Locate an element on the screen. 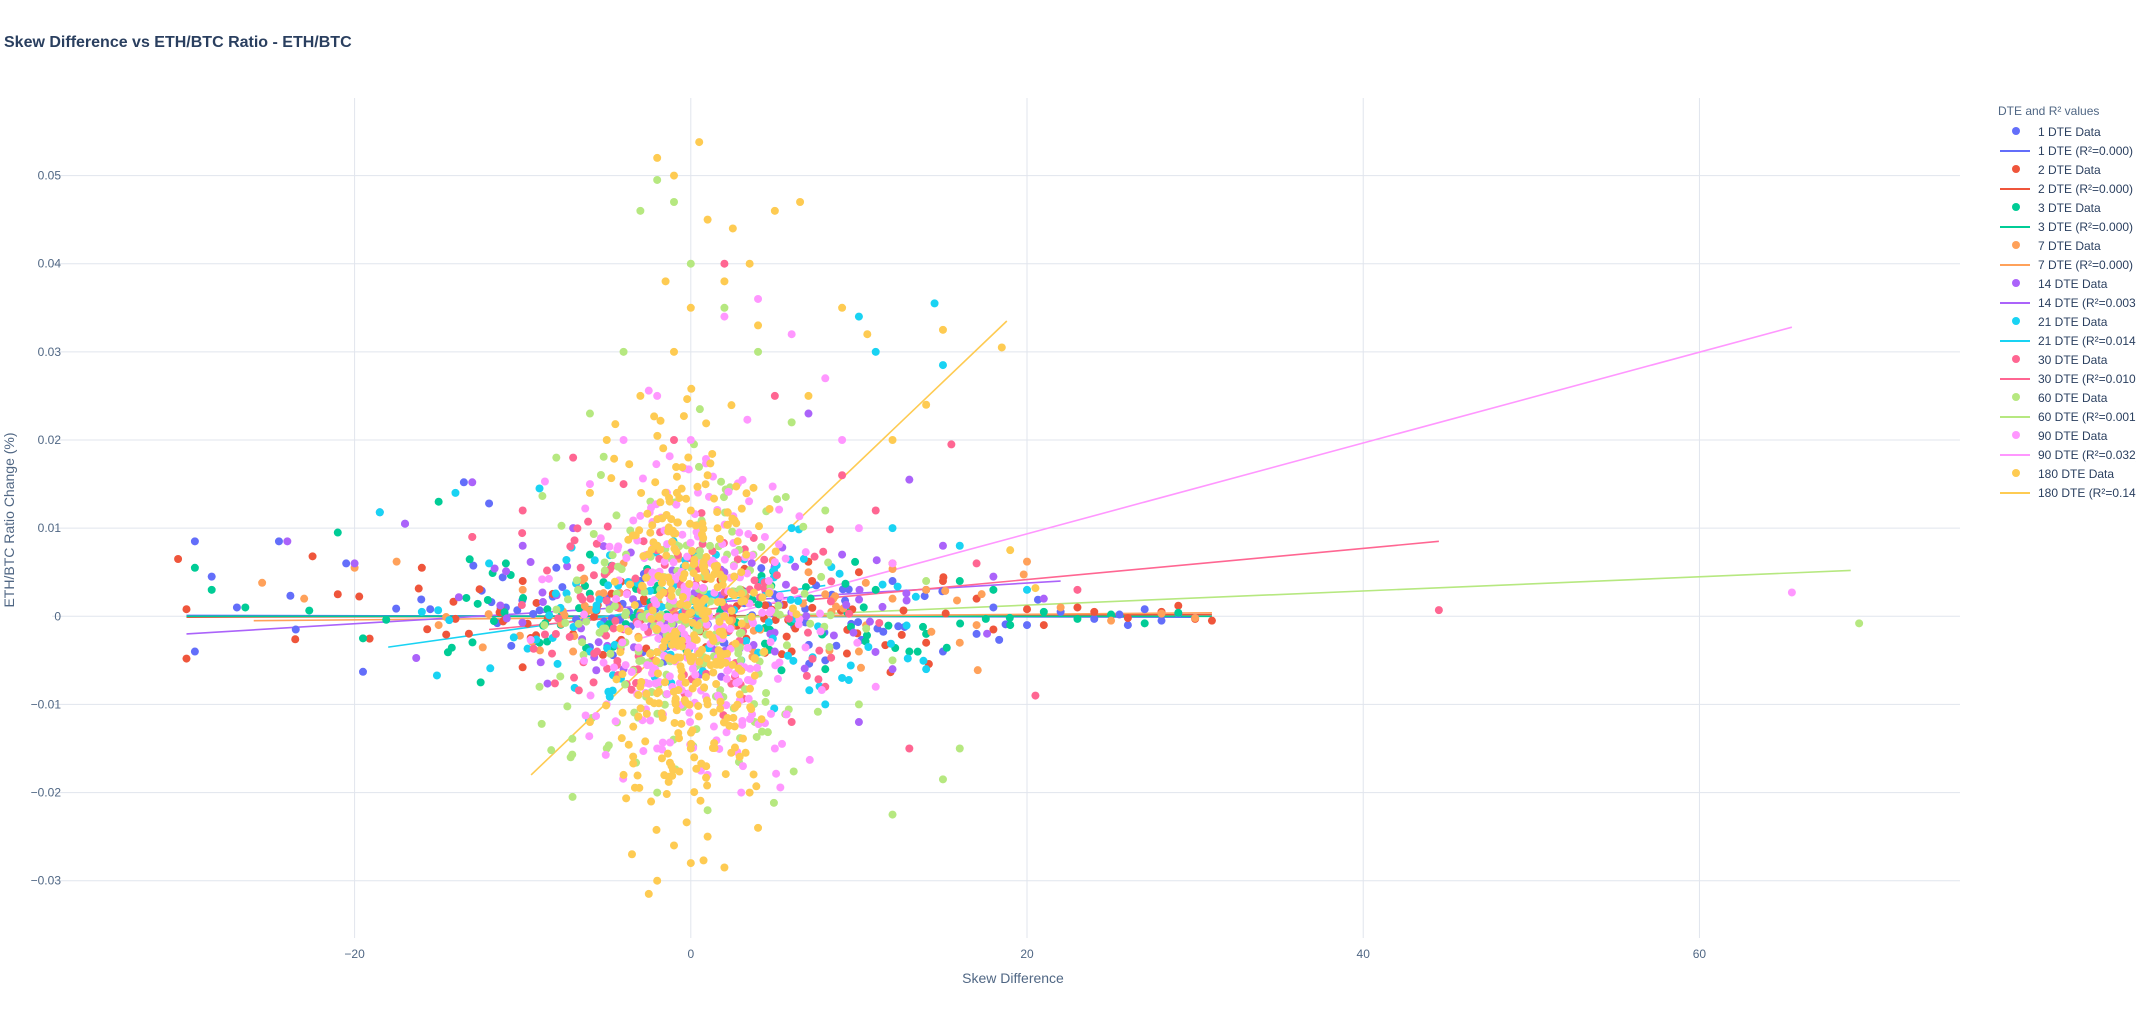 This screenshot has height=1019, width=2136. legend-item-data: 30 DTE Data is located at coordinates (2067, 359).